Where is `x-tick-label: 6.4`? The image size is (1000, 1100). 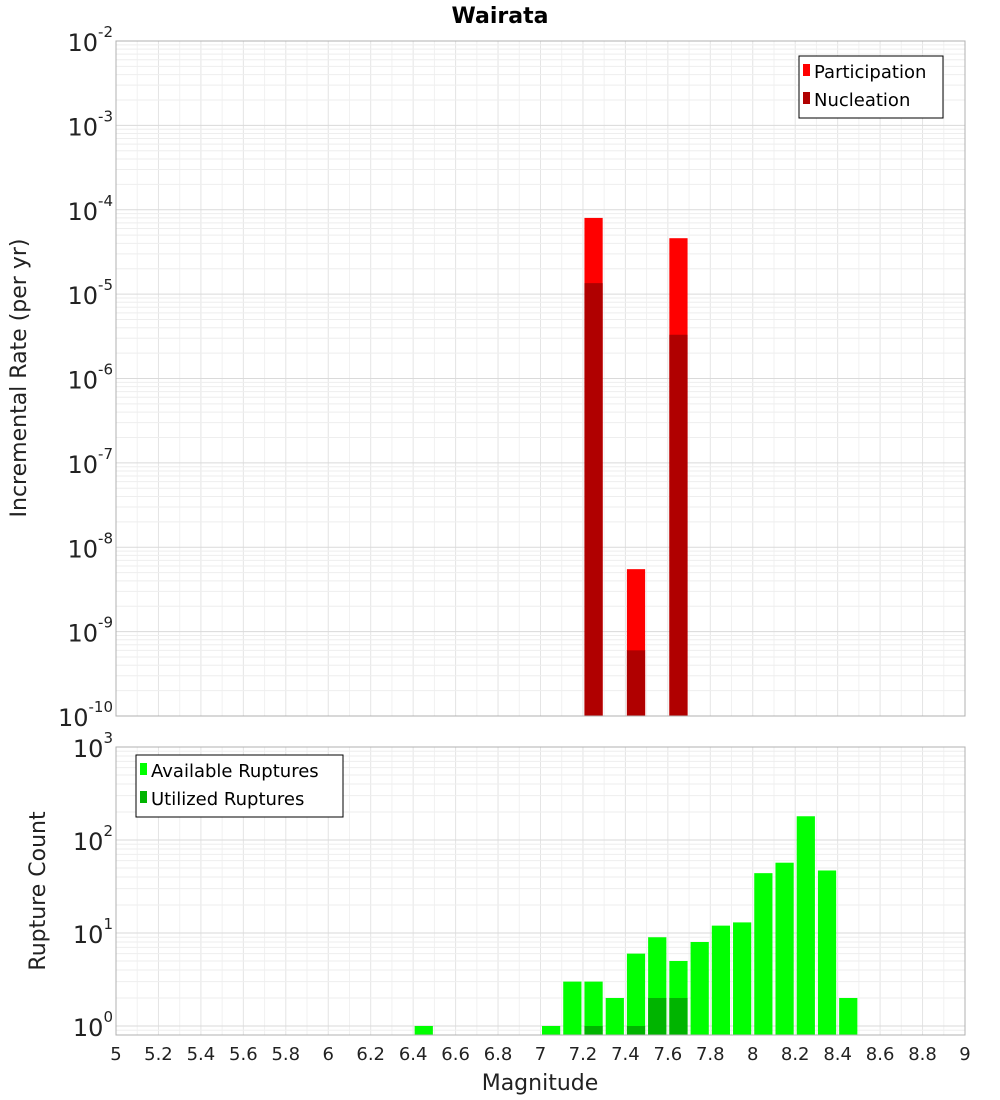 x-tick-label: 6.4 is located at coordinates (413, 1054).